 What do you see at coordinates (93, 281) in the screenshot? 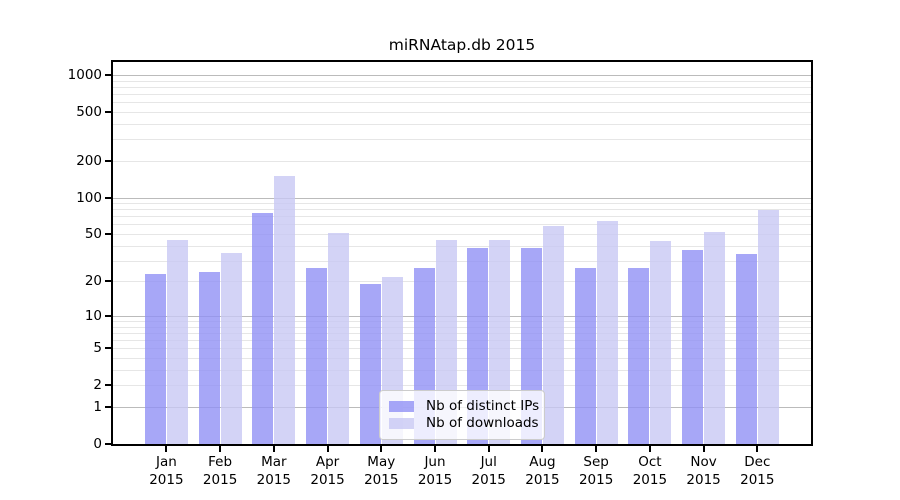
I see `y-tick-label-20: 20` at bounding box center [93, 281].